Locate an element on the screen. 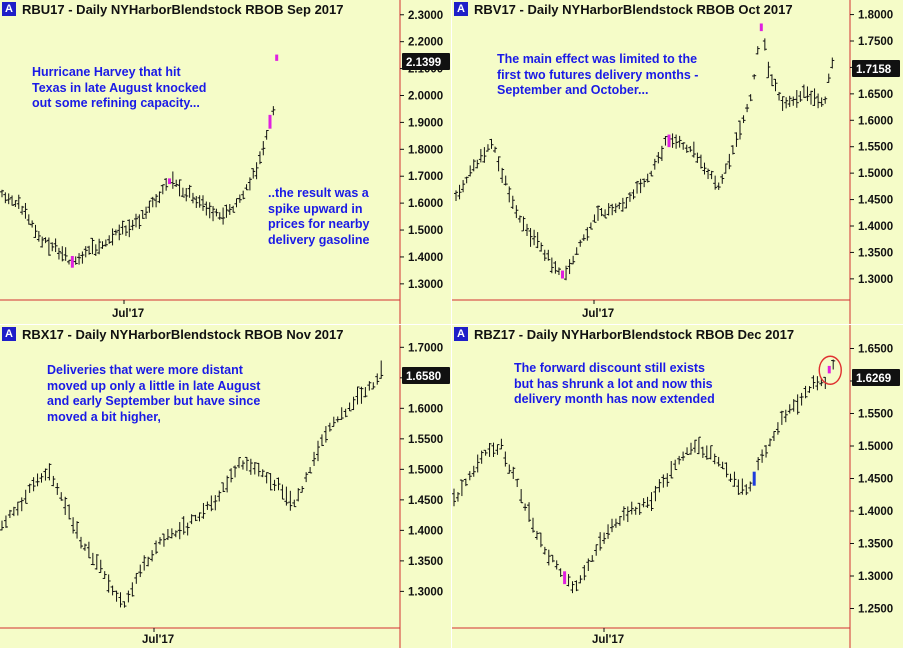  price-tick-label: 1.2500 is located at coordinates (875, 610).